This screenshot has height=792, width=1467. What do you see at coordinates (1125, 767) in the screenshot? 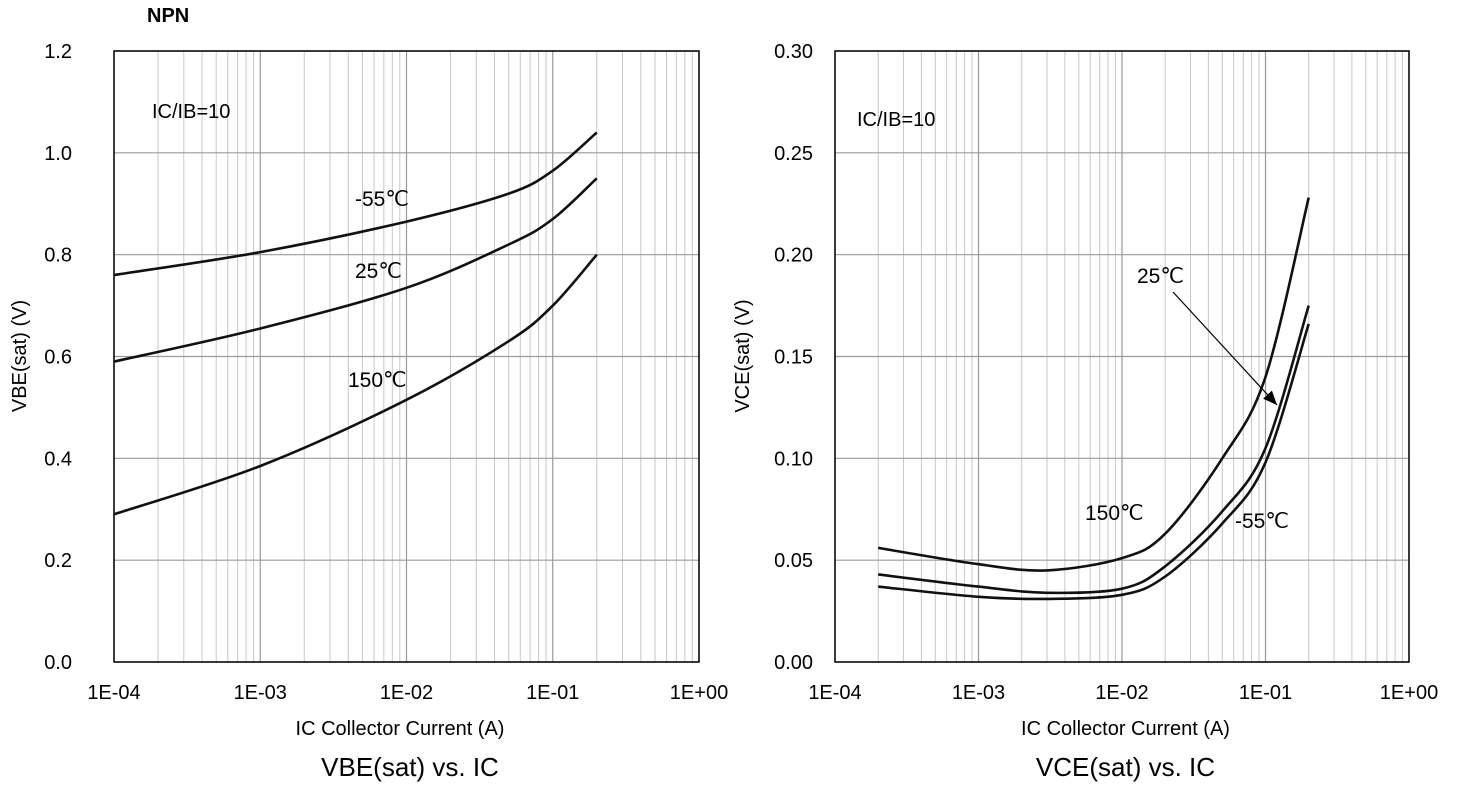
I see `vce-chart-caption: VCE(sat) vs. IC` at bounding box center [1125, 767].